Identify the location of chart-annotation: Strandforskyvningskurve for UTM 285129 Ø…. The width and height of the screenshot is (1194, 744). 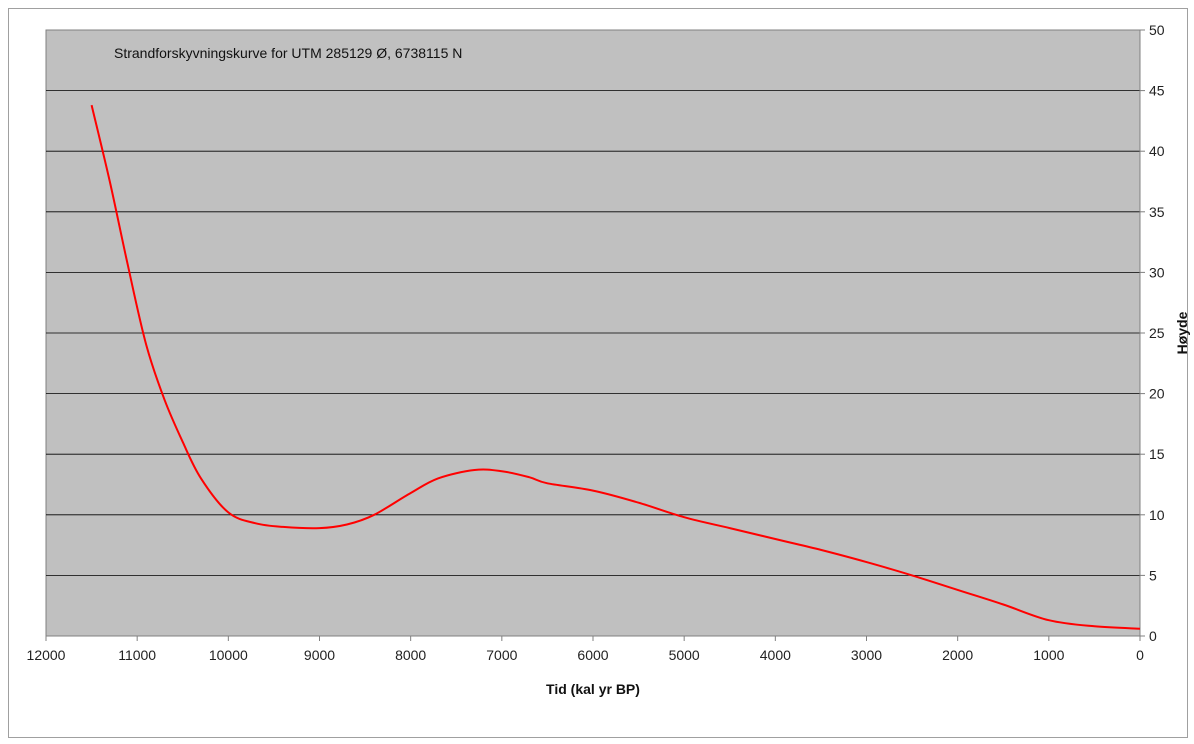
(288, 53).